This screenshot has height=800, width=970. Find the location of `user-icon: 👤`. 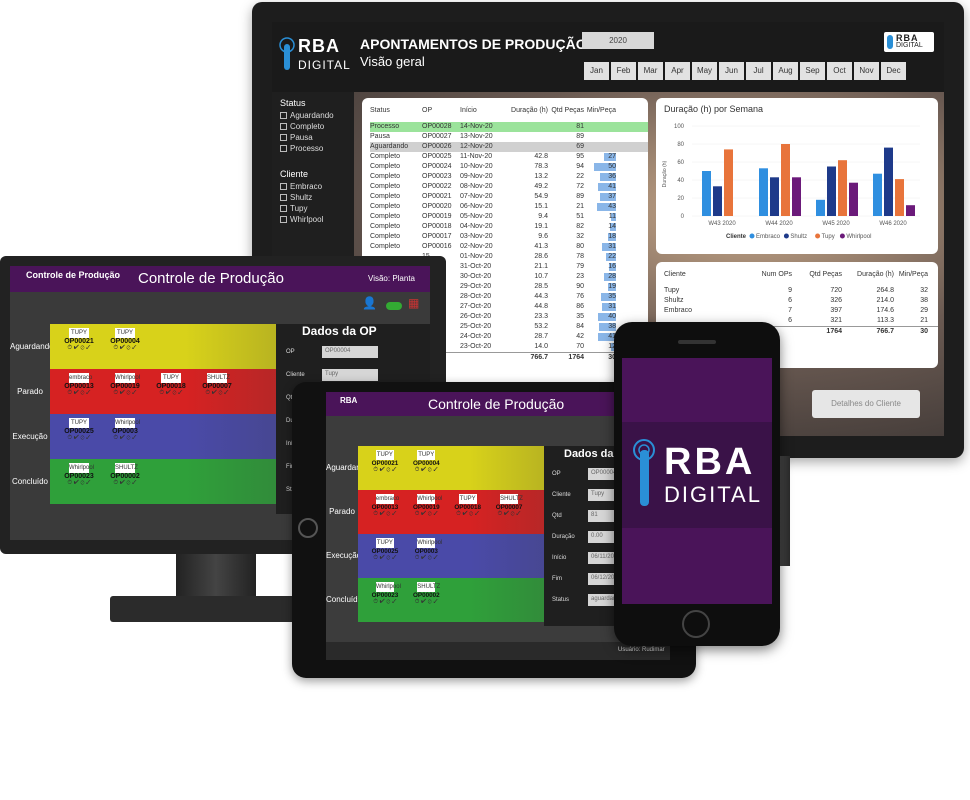

user-icon: 👤 is located at coordinates (369, 303).